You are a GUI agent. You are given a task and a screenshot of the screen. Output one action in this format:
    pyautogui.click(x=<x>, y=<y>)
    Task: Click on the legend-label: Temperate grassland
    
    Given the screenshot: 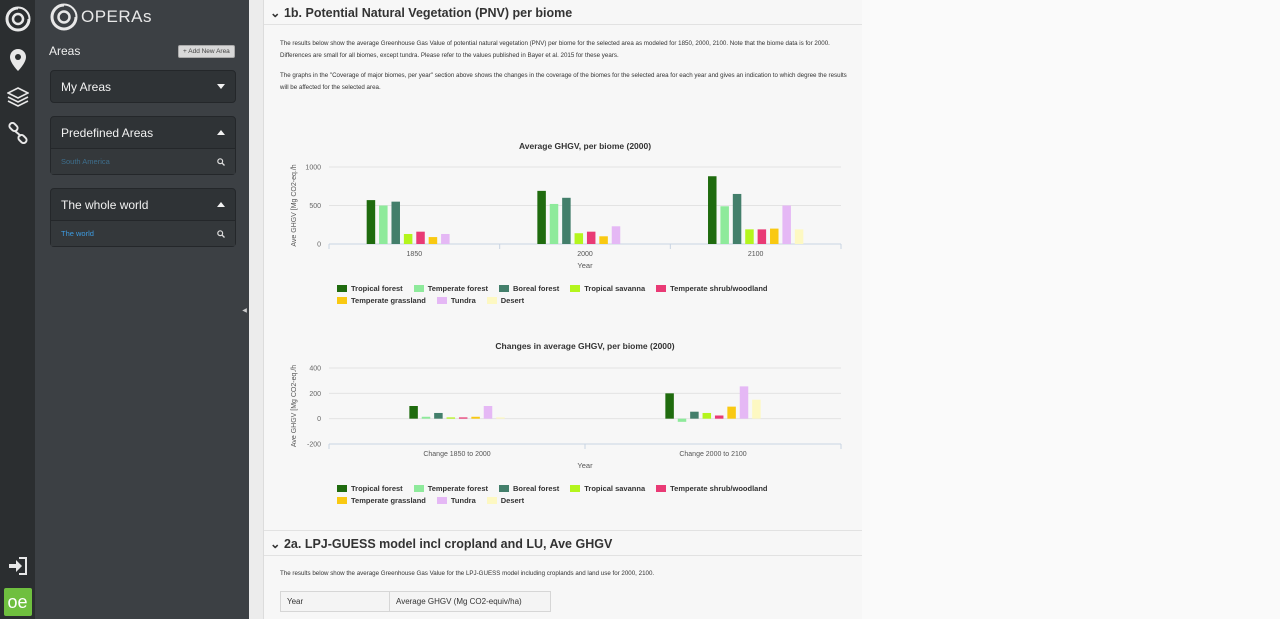 What is the action you would take?
    pyautogui.click(x=388, y=300)
    